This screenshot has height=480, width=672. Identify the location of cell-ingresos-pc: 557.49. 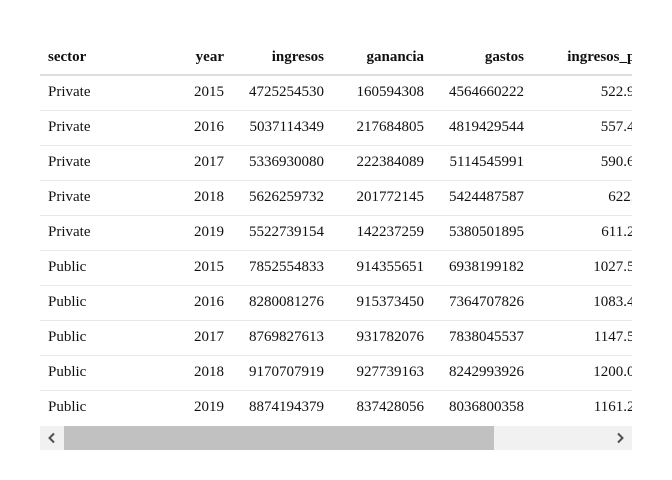
(582, 127).